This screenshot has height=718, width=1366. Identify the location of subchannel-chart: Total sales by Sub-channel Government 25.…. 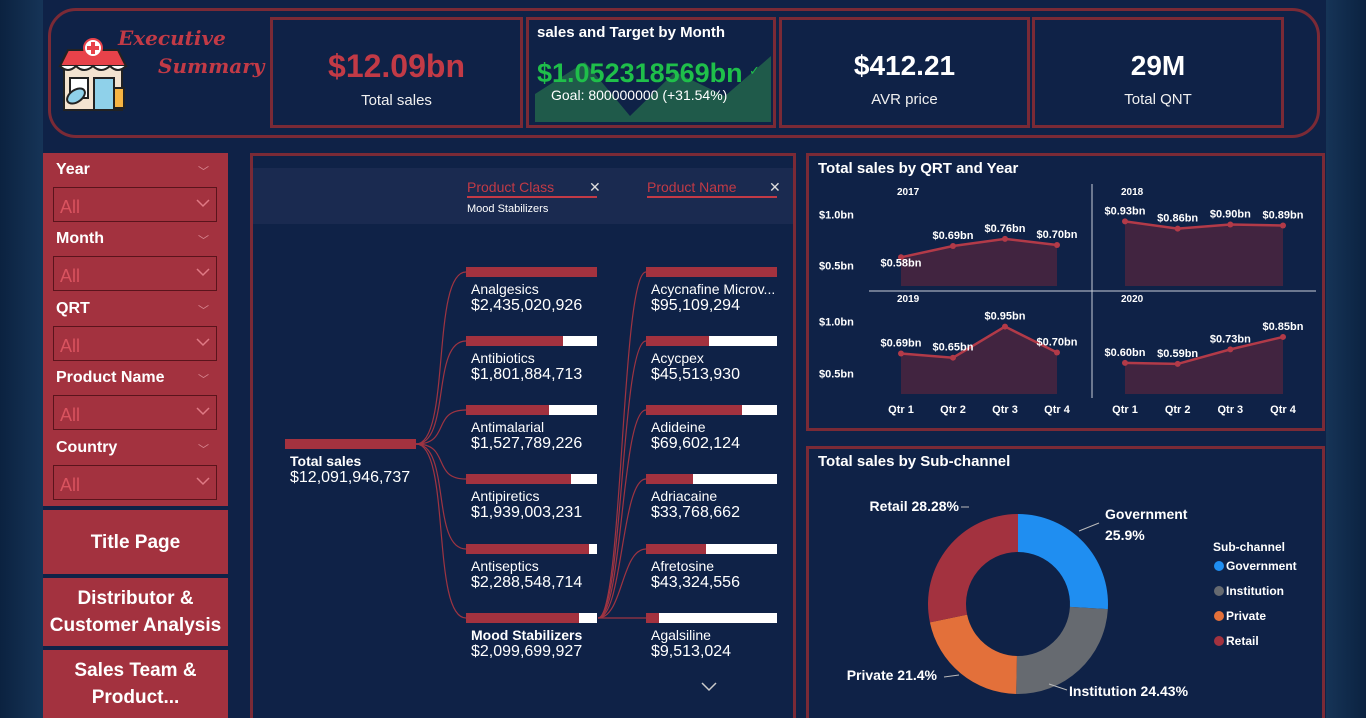
(1065, 582).